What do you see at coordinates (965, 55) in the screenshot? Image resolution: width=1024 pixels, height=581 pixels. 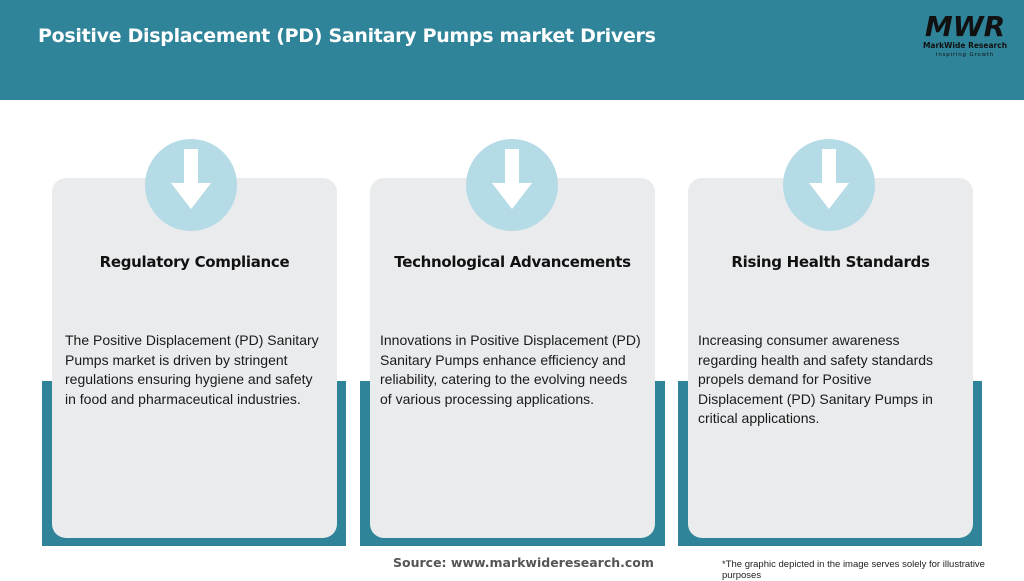 I see `svg-text: Inspiring Growth` at bounding box center [965, 55].